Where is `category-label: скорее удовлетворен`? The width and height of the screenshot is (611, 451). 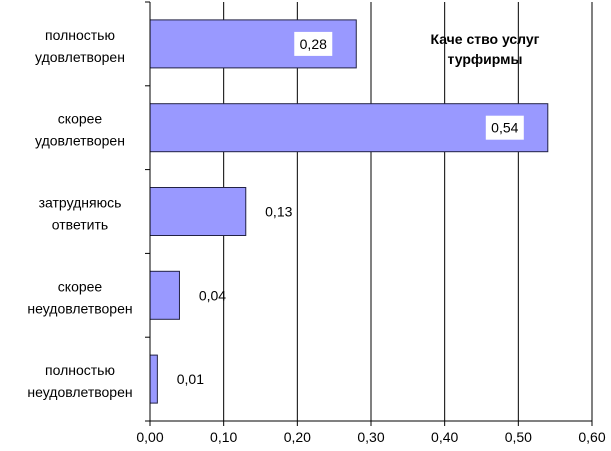
category-label: скорее удовлетворен is located at coordinates (80, 130).